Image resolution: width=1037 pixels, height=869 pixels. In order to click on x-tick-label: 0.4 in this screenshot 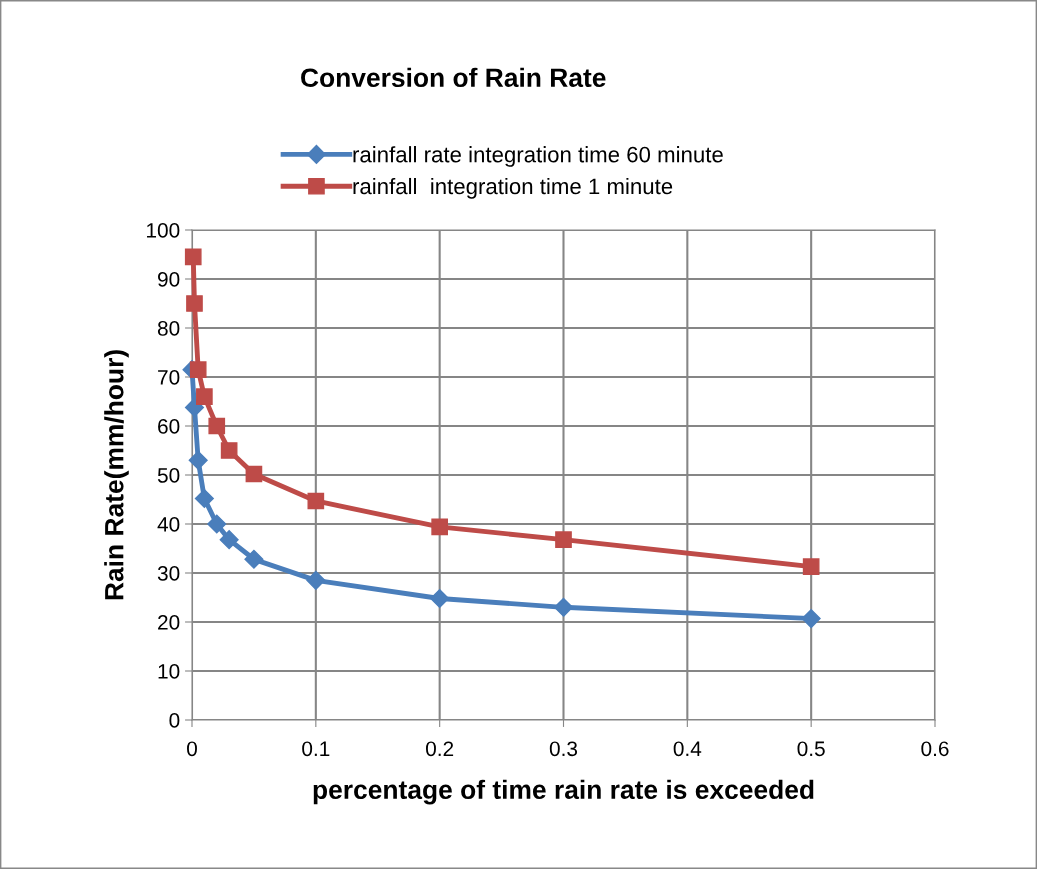, I will do `click(687, 749)`.